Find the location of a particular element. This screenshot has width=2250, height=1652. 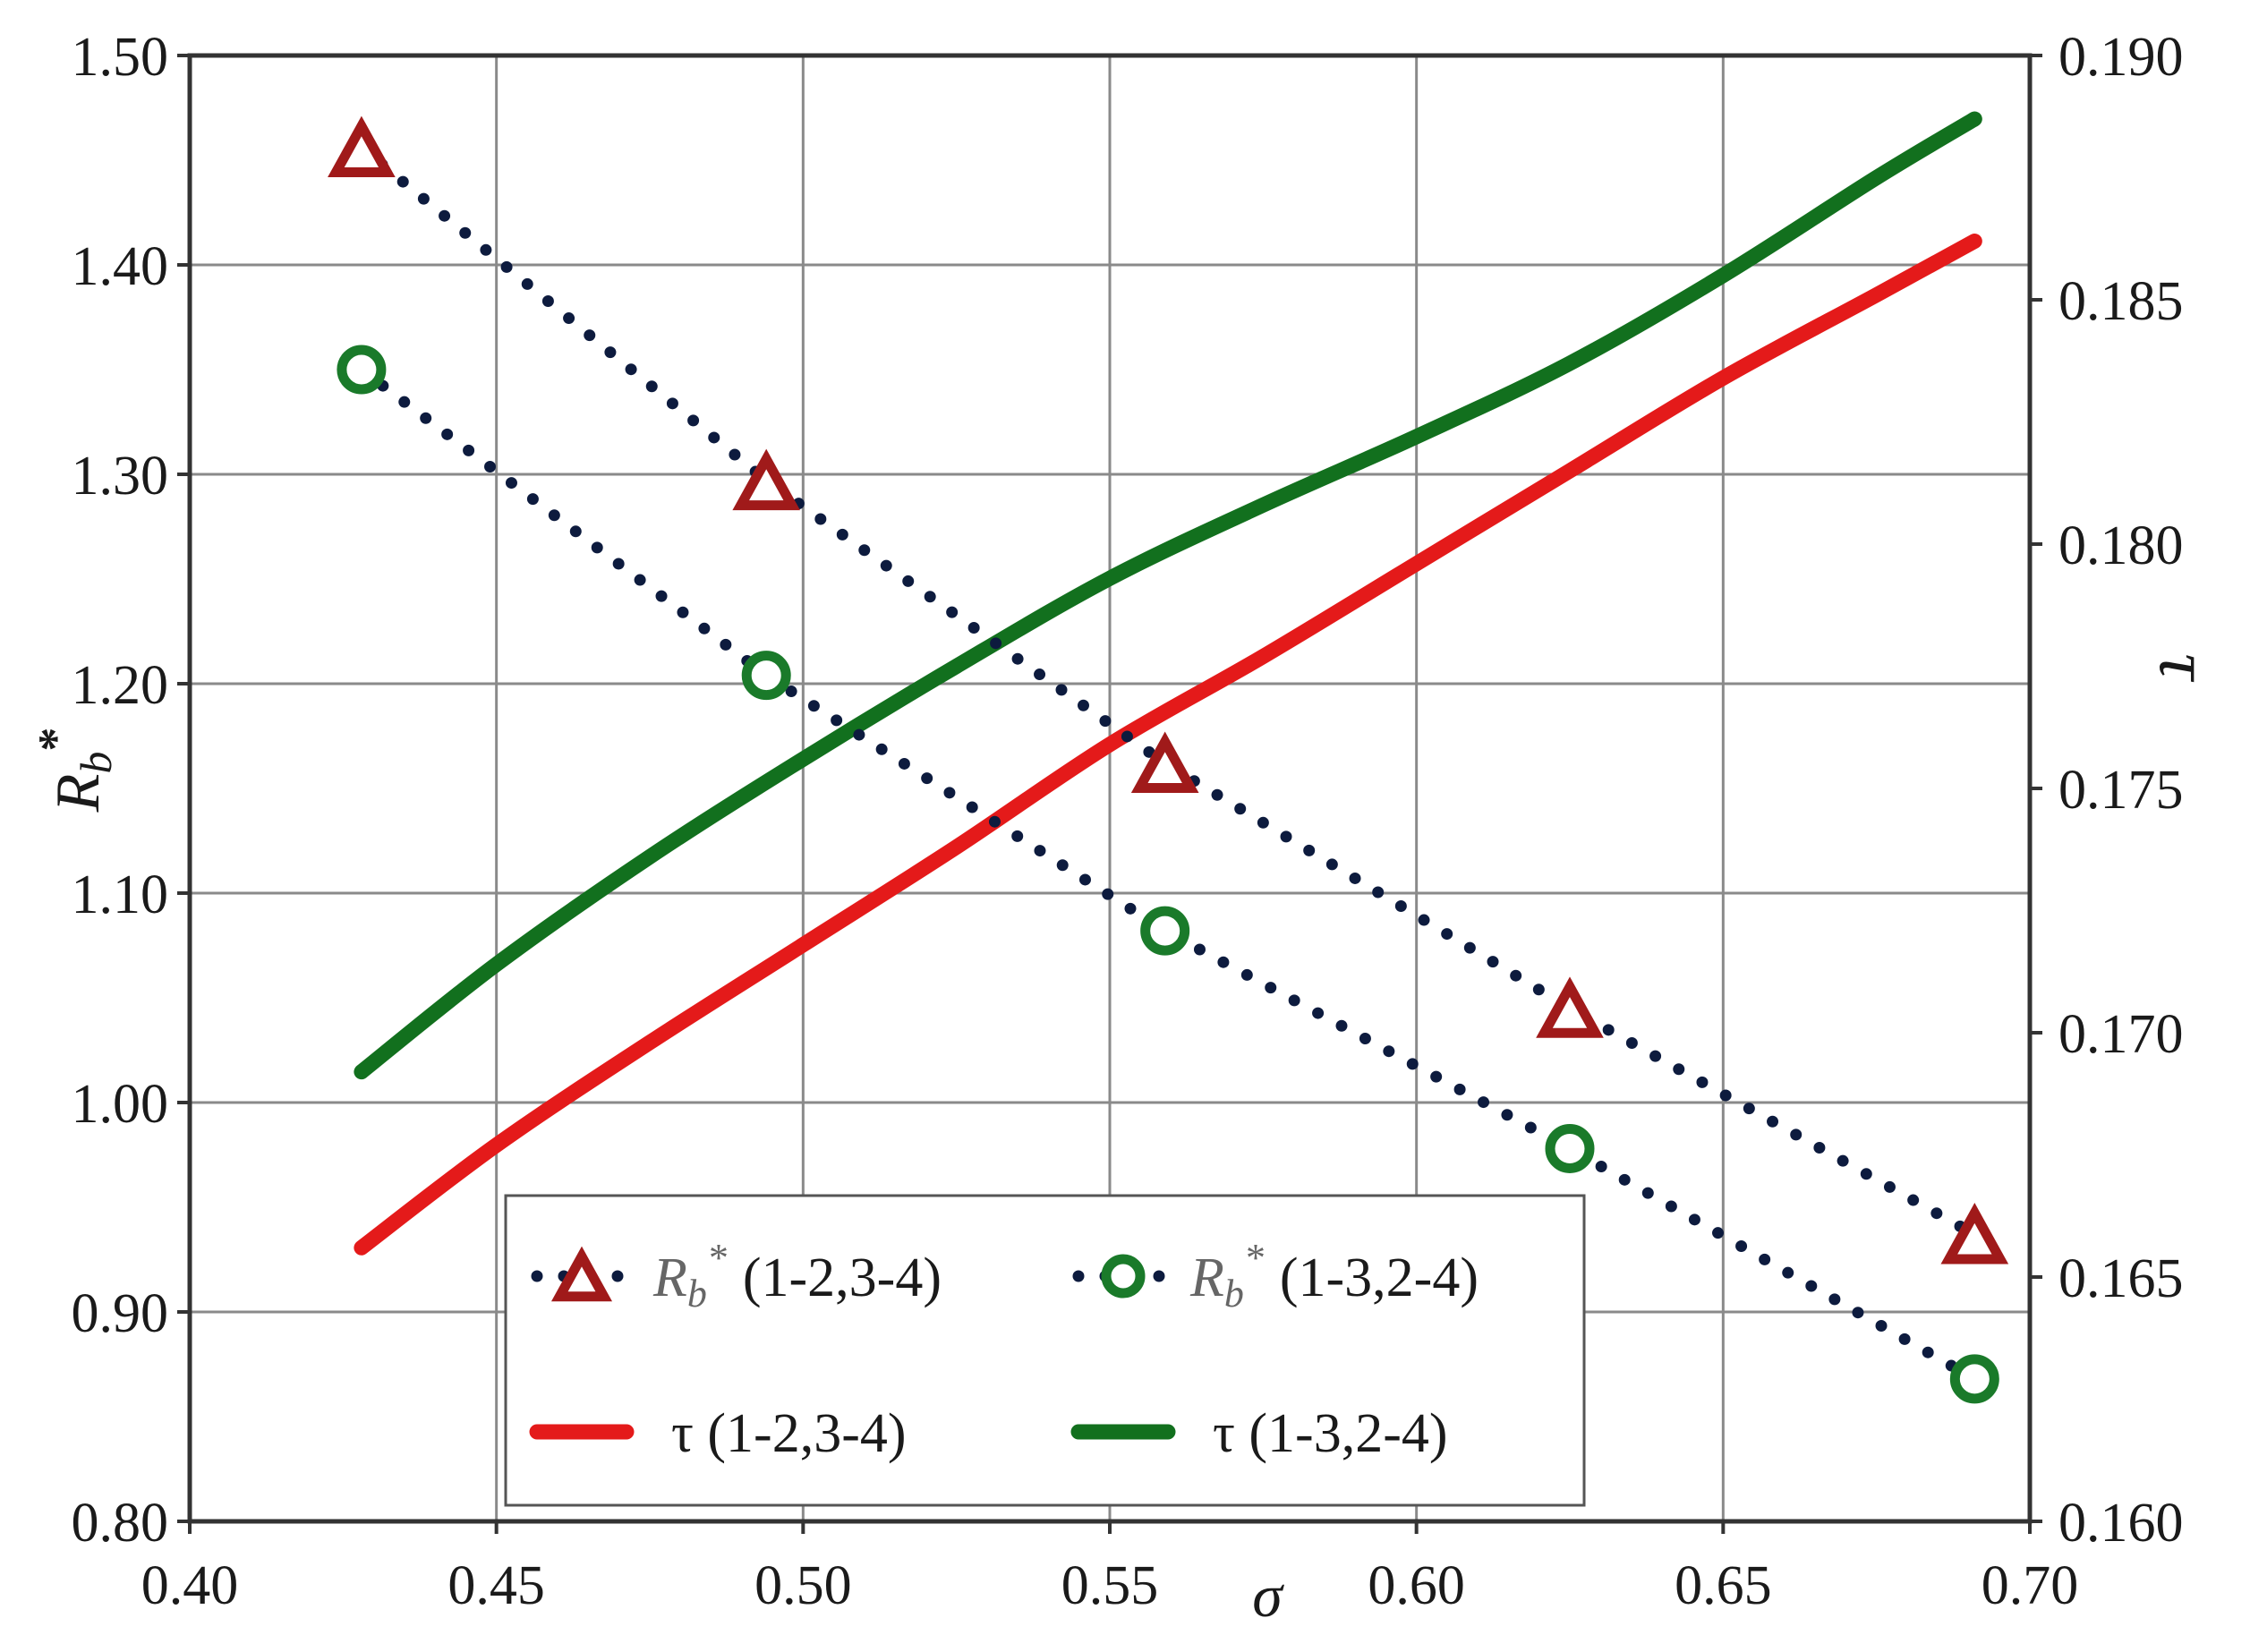

legend-item-rb-12-34: Rb* (1-2,3-4) is located at coordinates (736, 1276).